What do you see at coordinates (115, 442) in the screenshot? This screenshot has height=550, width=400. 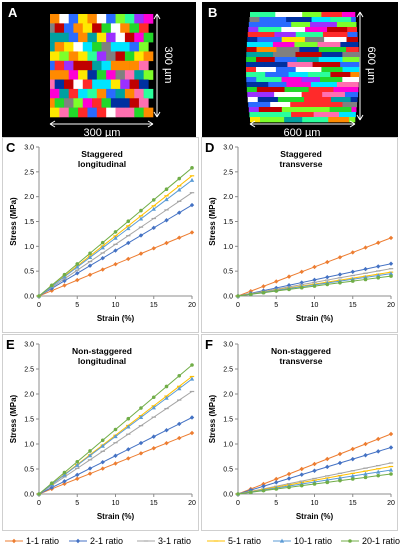 I see `series-3-1-ratio` at bounding box center [115, 442].